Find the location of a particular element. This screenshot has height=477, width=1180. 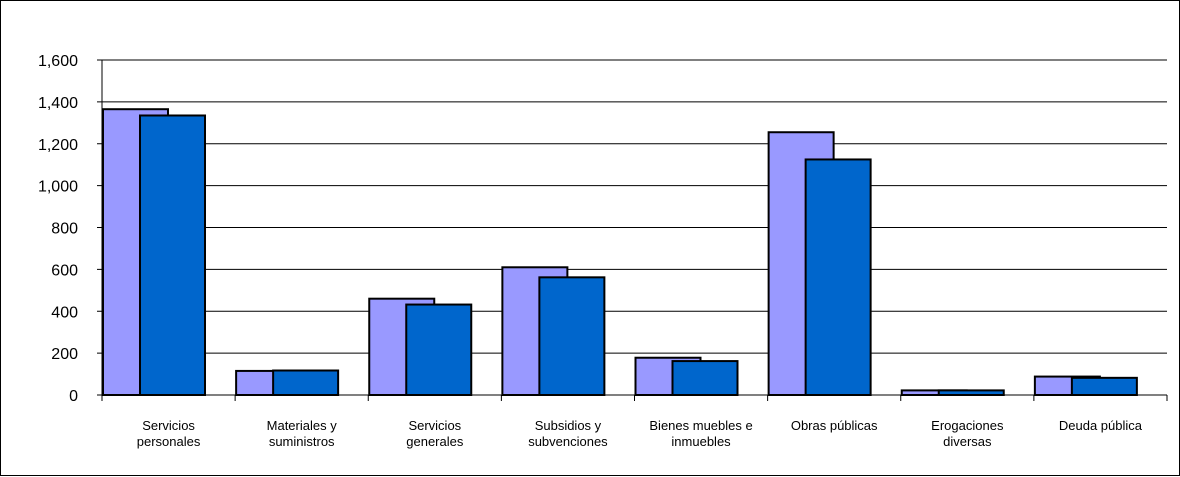

y-tick-label: 800 is located at coordinates (64, 229).